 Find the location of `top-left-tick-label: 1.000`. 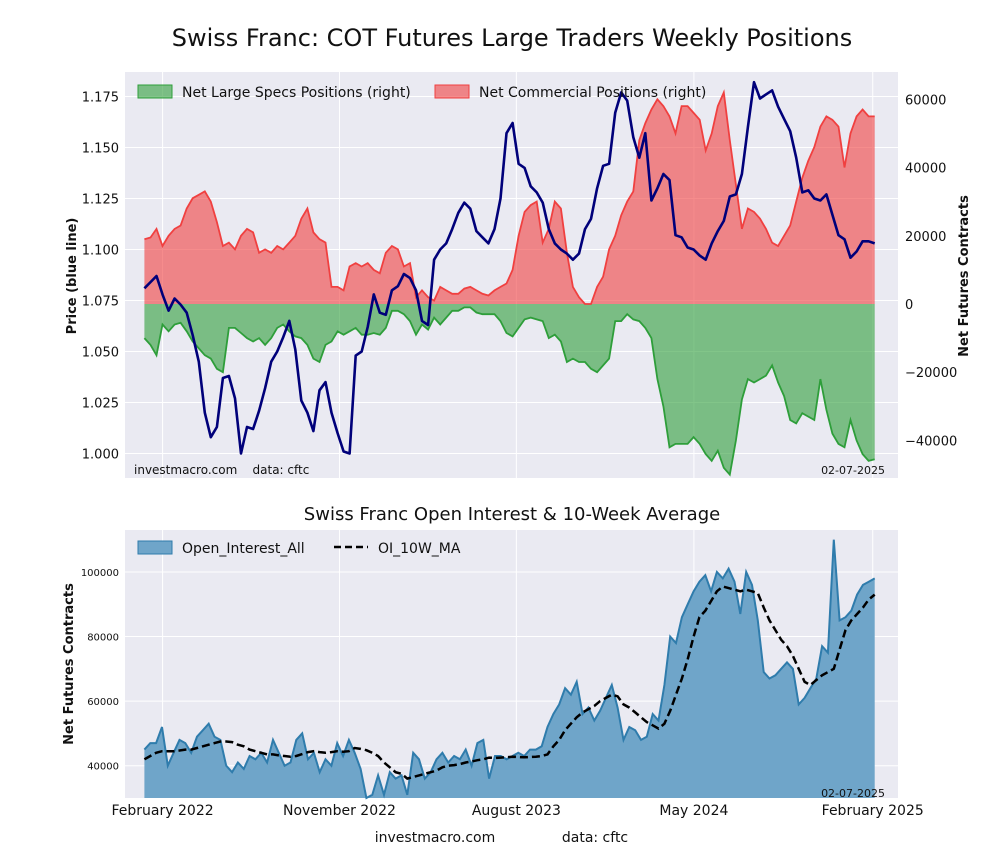

top-left-tick-label: 1.000 is located at coordinates (100, 455).